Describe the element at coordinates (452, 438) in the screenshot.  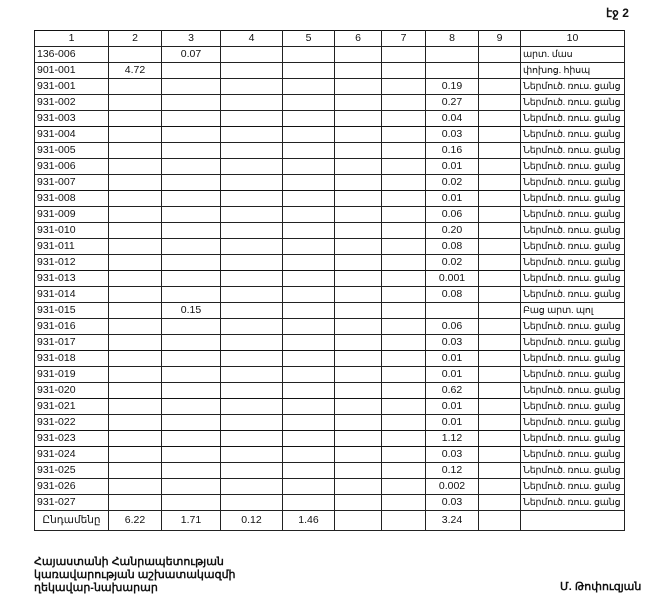
I see `cell-col-8: 1.12` at that location.